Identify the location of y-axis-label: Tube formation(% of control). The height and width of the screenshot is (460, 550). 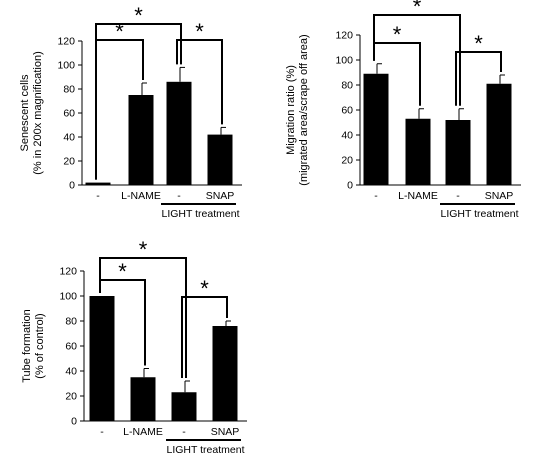
(33, 346).